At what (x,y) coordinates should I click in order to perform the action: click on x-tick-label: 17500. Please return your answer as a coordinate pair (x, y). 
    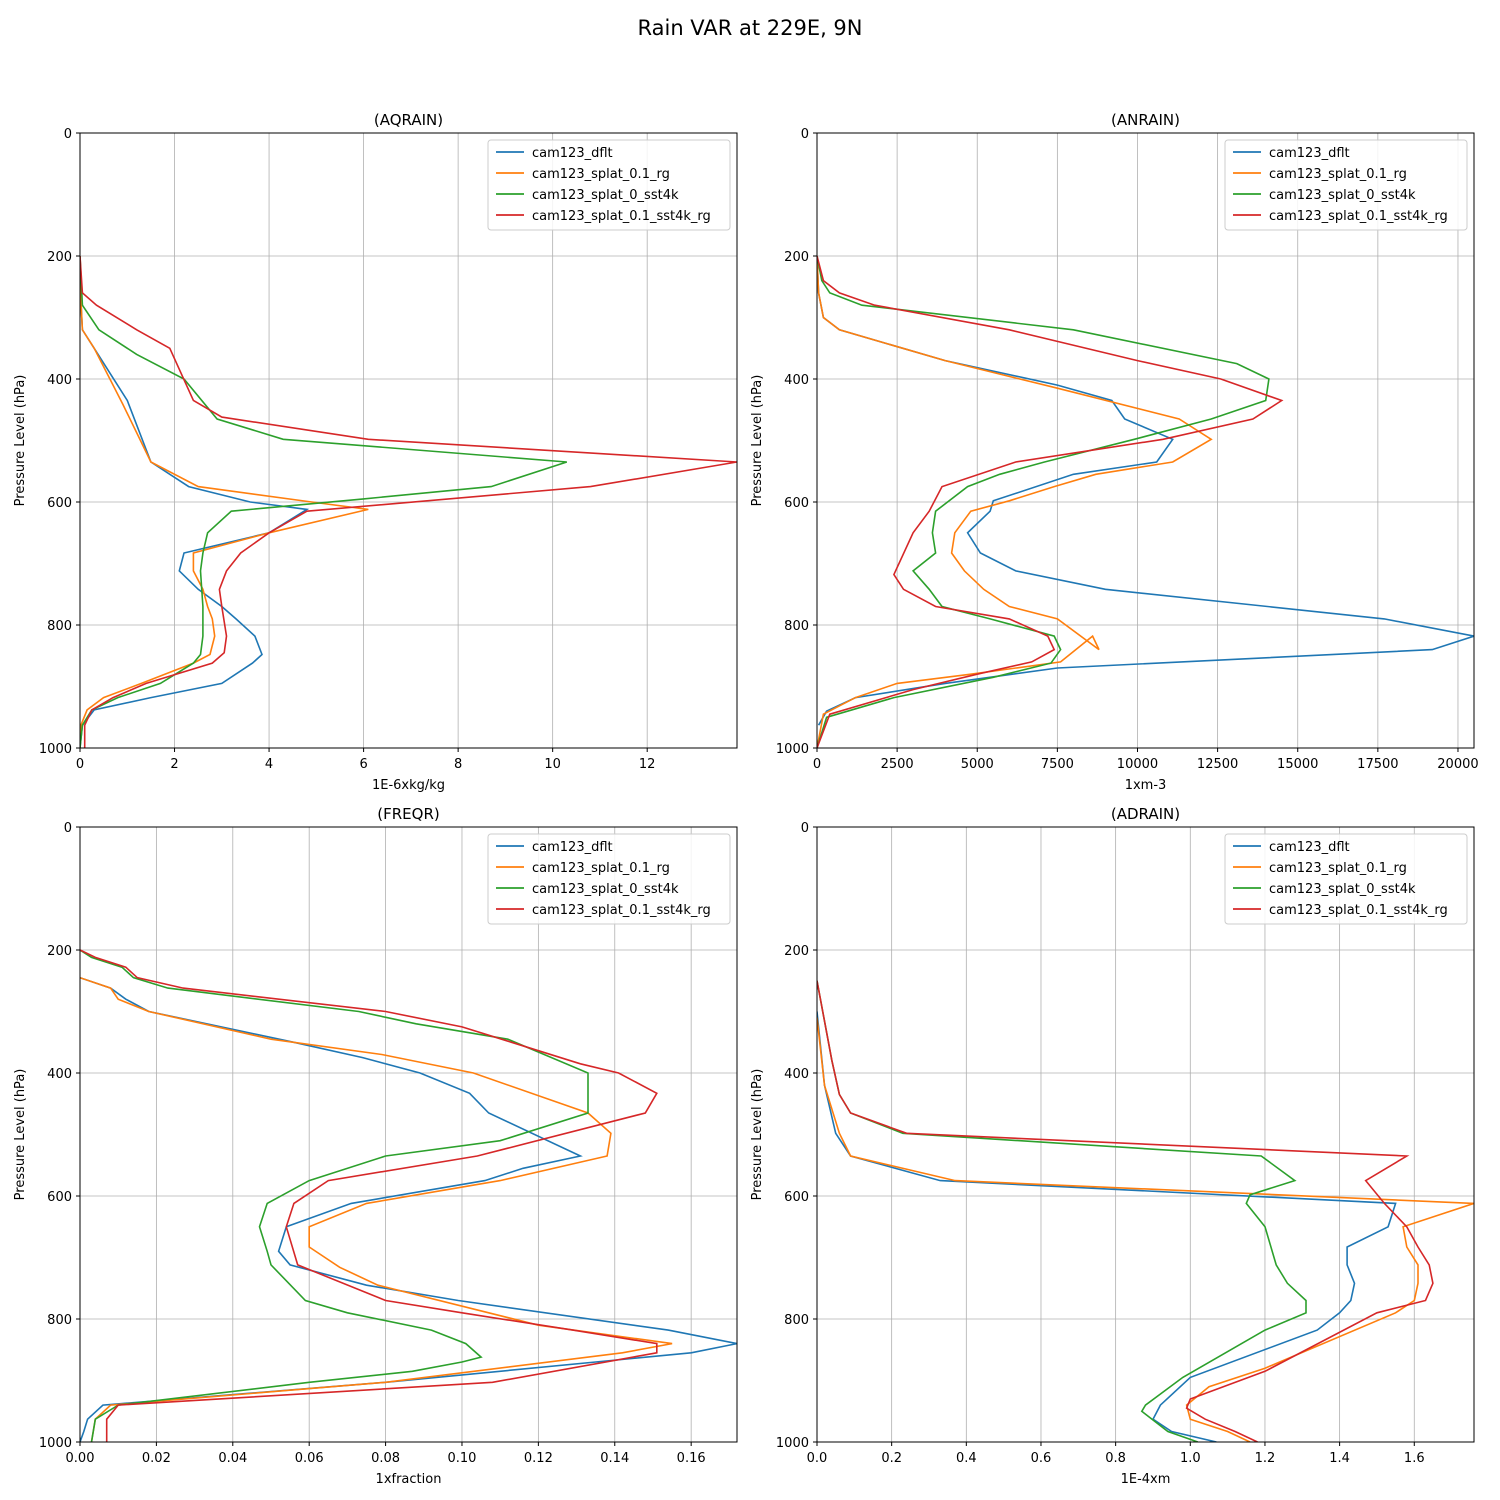
    Looking at the image, I should click on (1377, 764).